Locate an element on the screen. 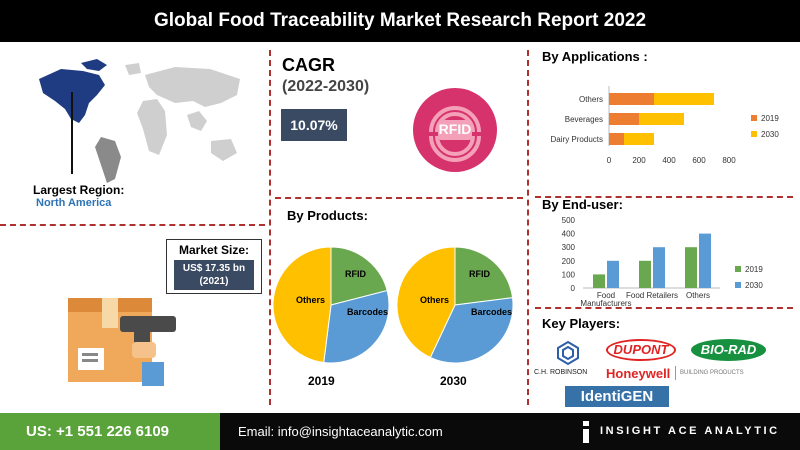  enduser-tick-label: 200 is located at coordinates (569, 261).